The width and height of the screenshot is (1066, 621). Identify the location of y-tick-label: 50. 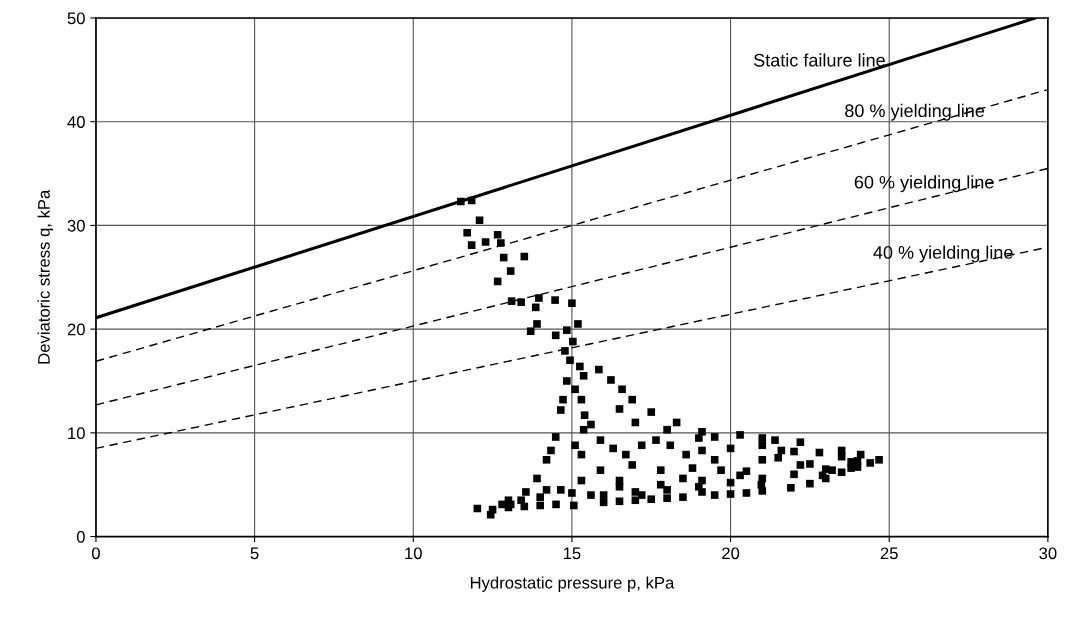
(76, 18).